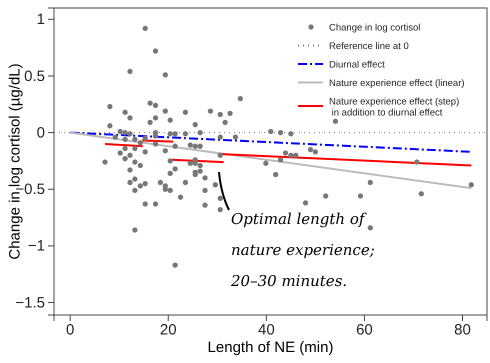 The width and height of the screenshot is (490, 363). Describe the element at coordinates (394, 107) in the screenshot. I see `legend-label: Nature experience effect (step) in addition to diurnal effect` at that location.